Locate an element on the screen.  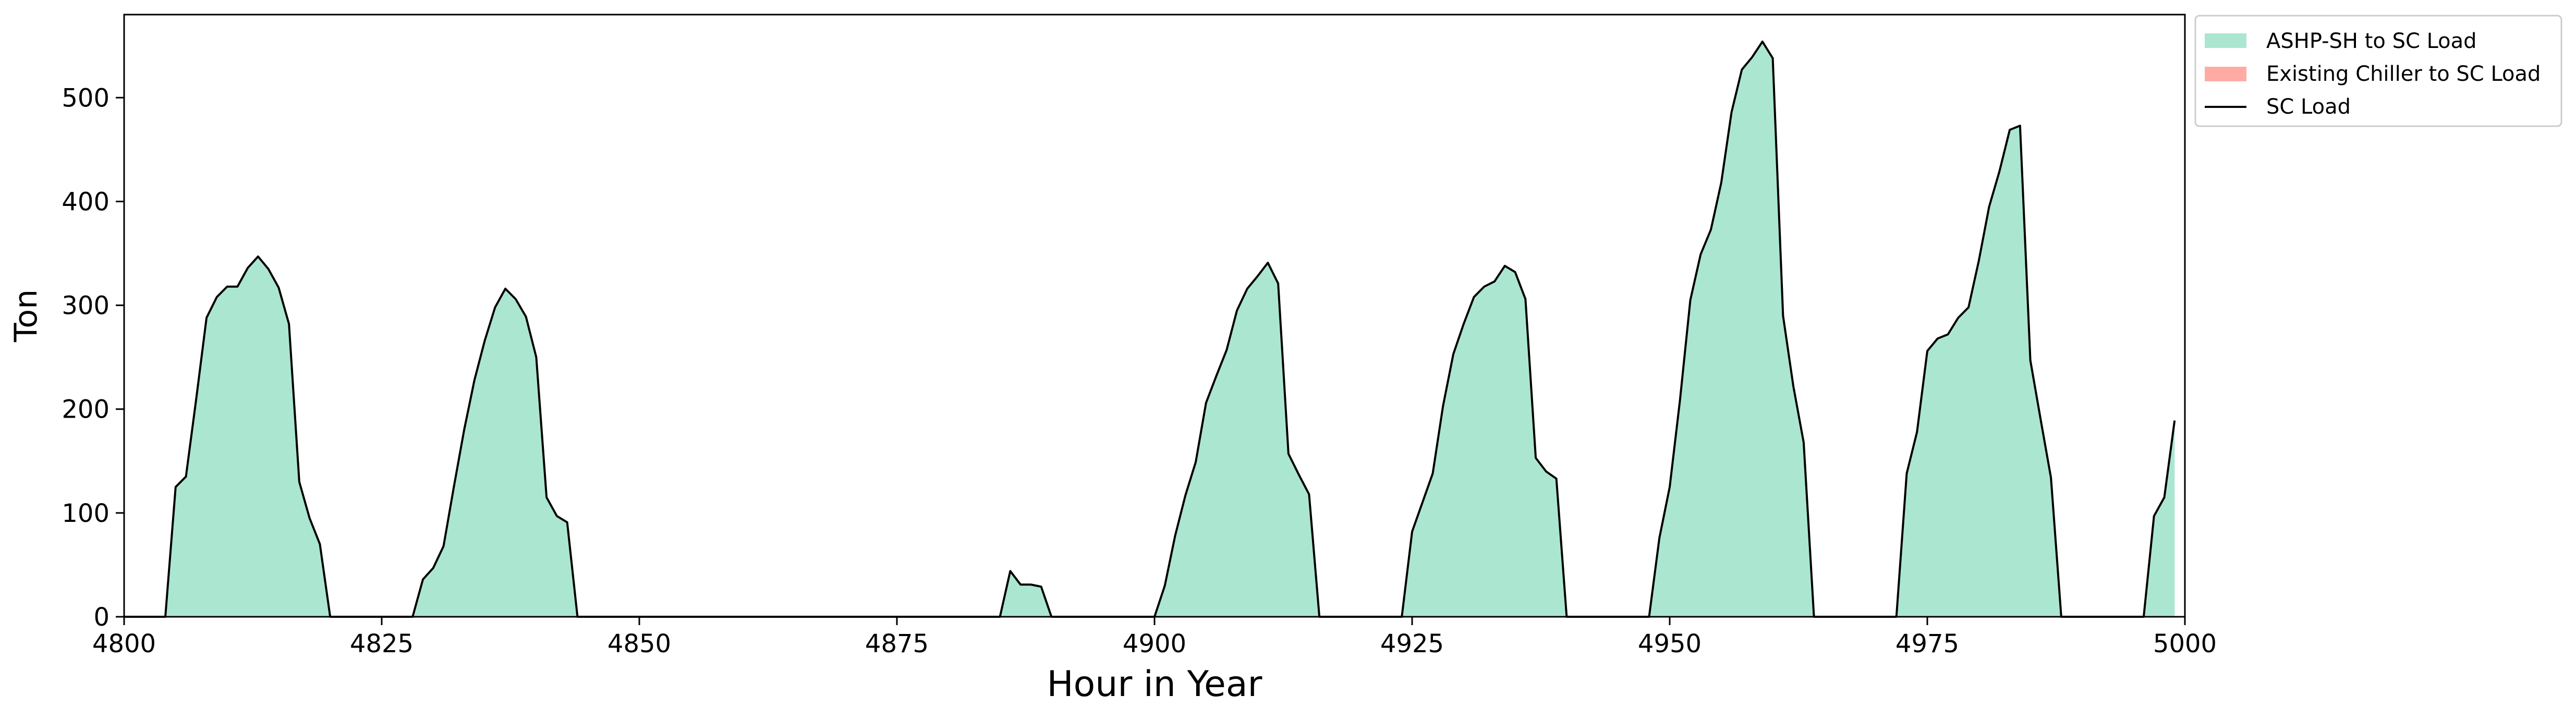
legend-label-existing-chiller: Existing Chiller to SC Load is located at coordinates (2403, 74).